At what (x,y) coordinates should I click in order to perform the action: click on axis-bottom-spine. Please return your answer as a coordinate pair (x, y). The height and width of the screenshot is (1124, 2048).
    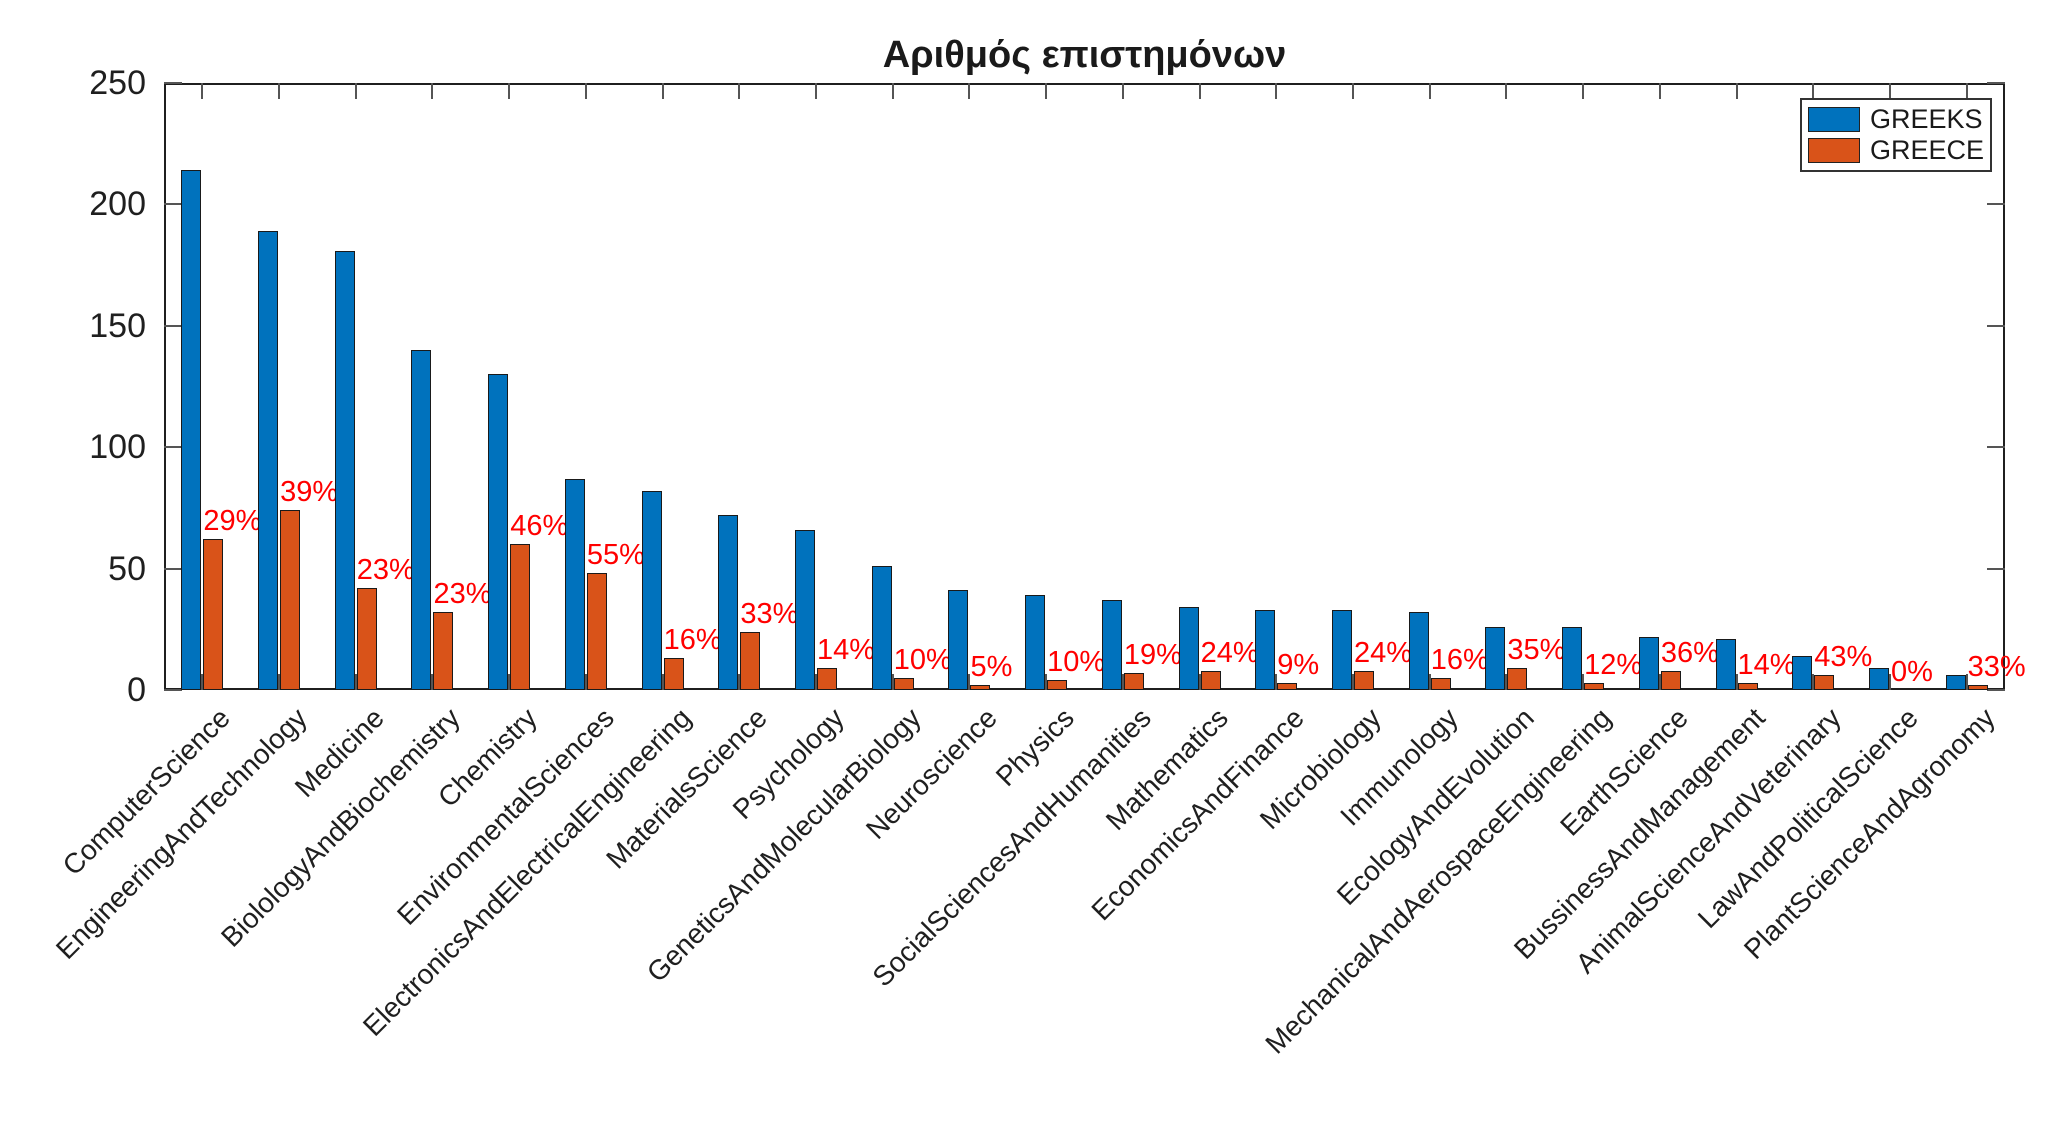
    Looking at the image, I should click on (1084, 689).